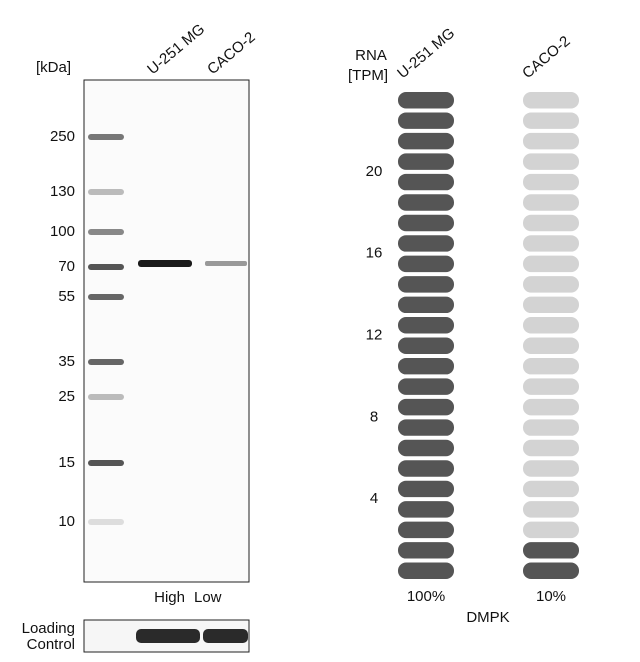 Image resolution: width=640 pixels, height=662 pixels. Describe the element at coordinates (551, 596) in the screenshot. I see `value-label: 10%` at that location.